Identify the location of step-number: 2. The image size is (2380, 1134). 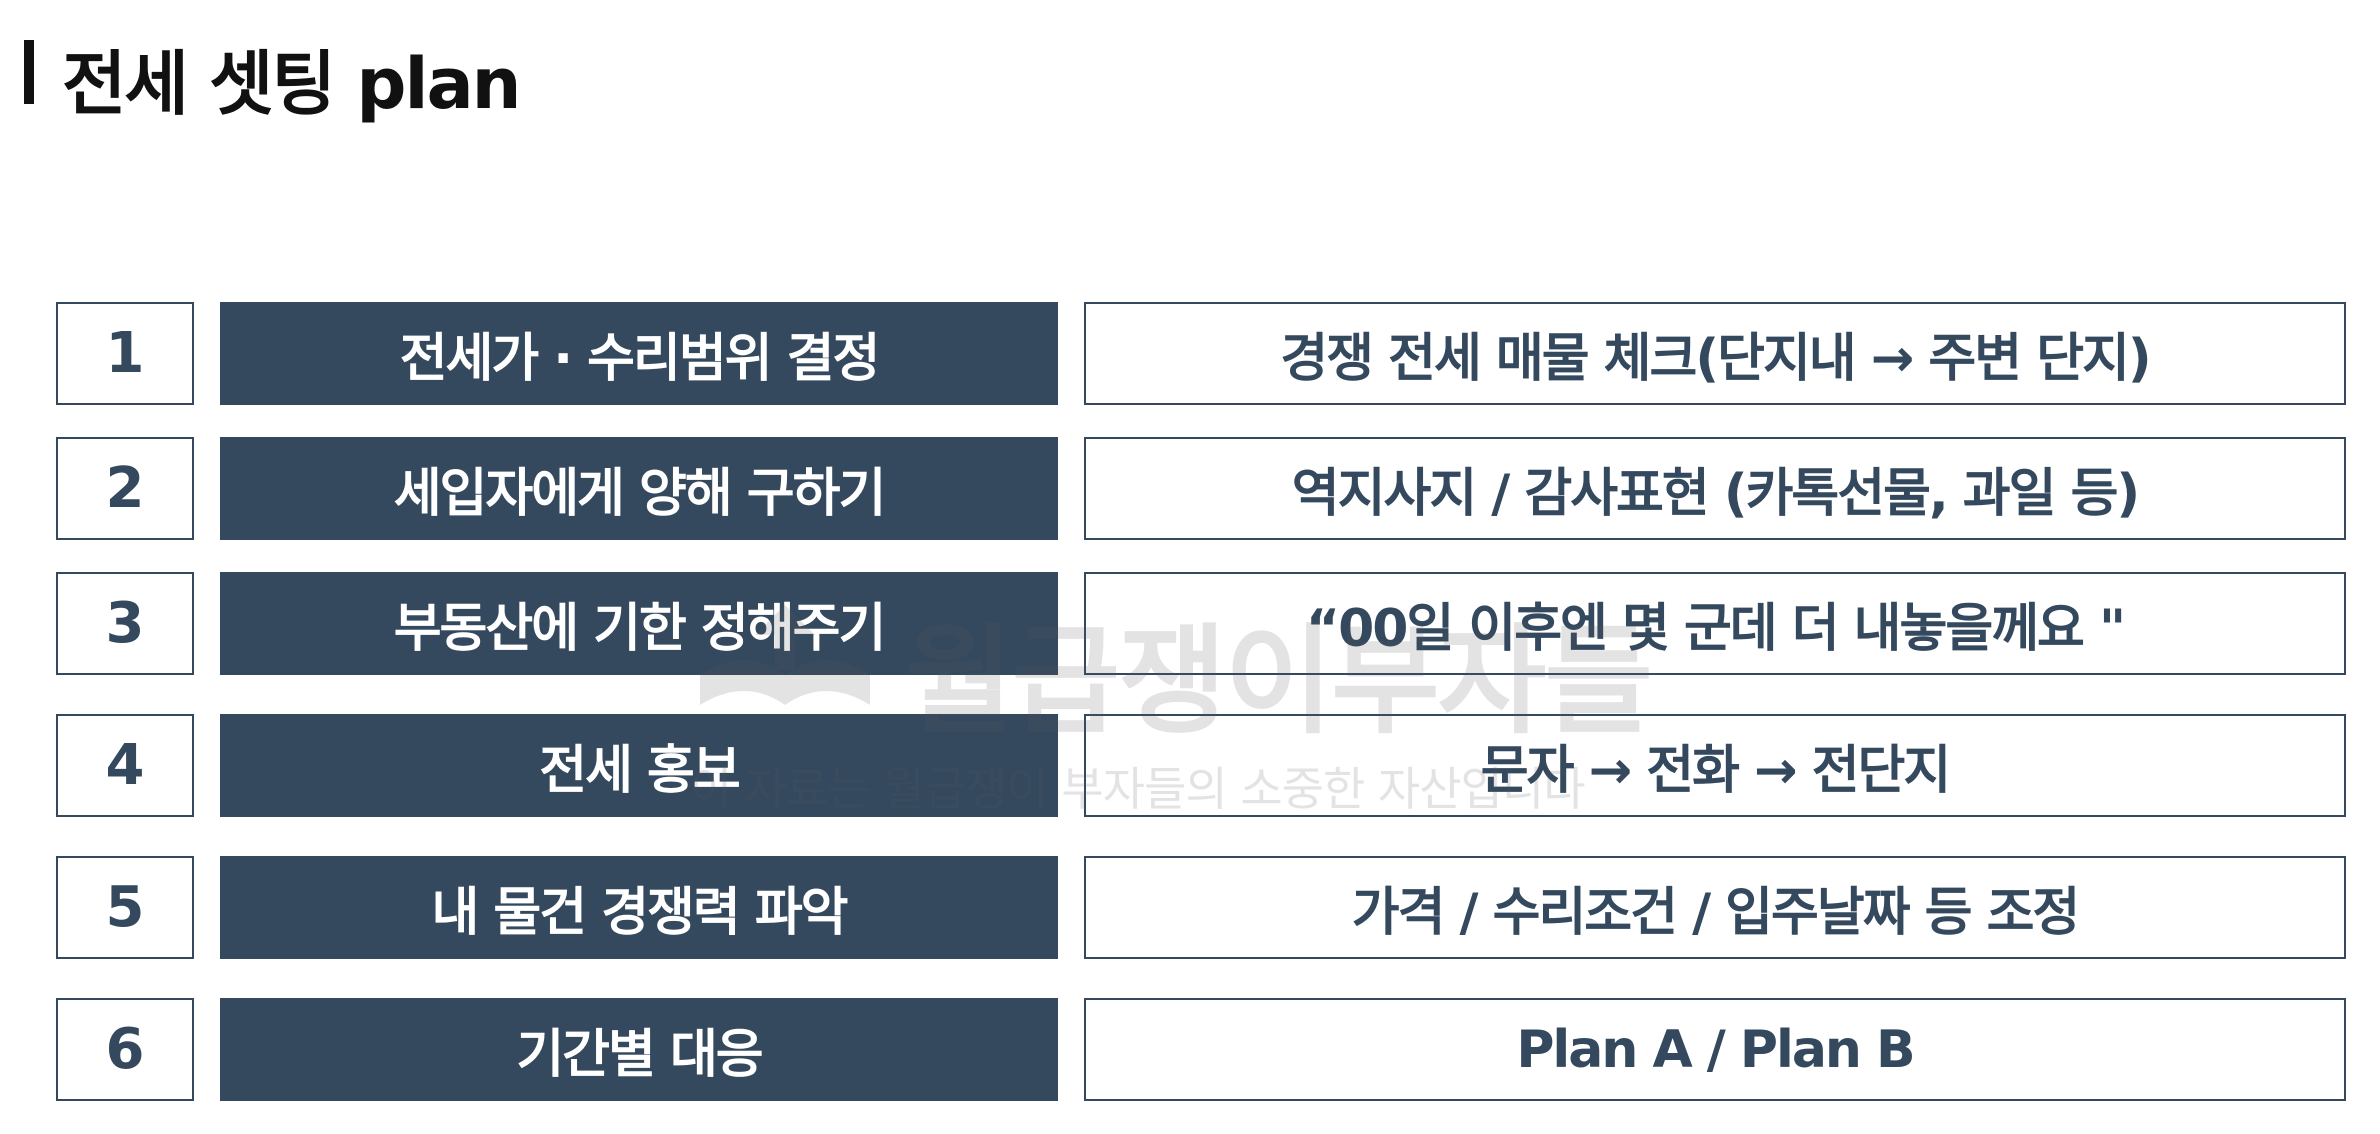
(125, 488).